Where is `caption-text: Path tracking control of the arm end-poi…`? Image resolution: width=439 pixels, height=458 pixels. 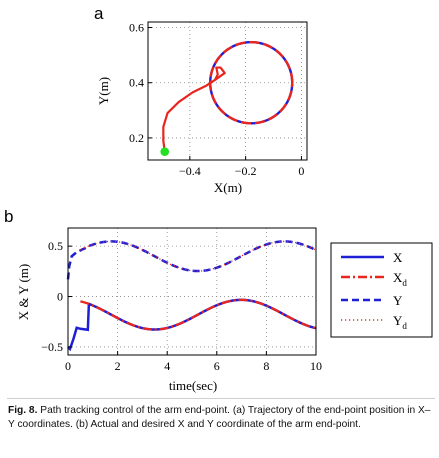
caption-text: Path tracking control of the arm end-poi… is located at coordinates (219, 417).